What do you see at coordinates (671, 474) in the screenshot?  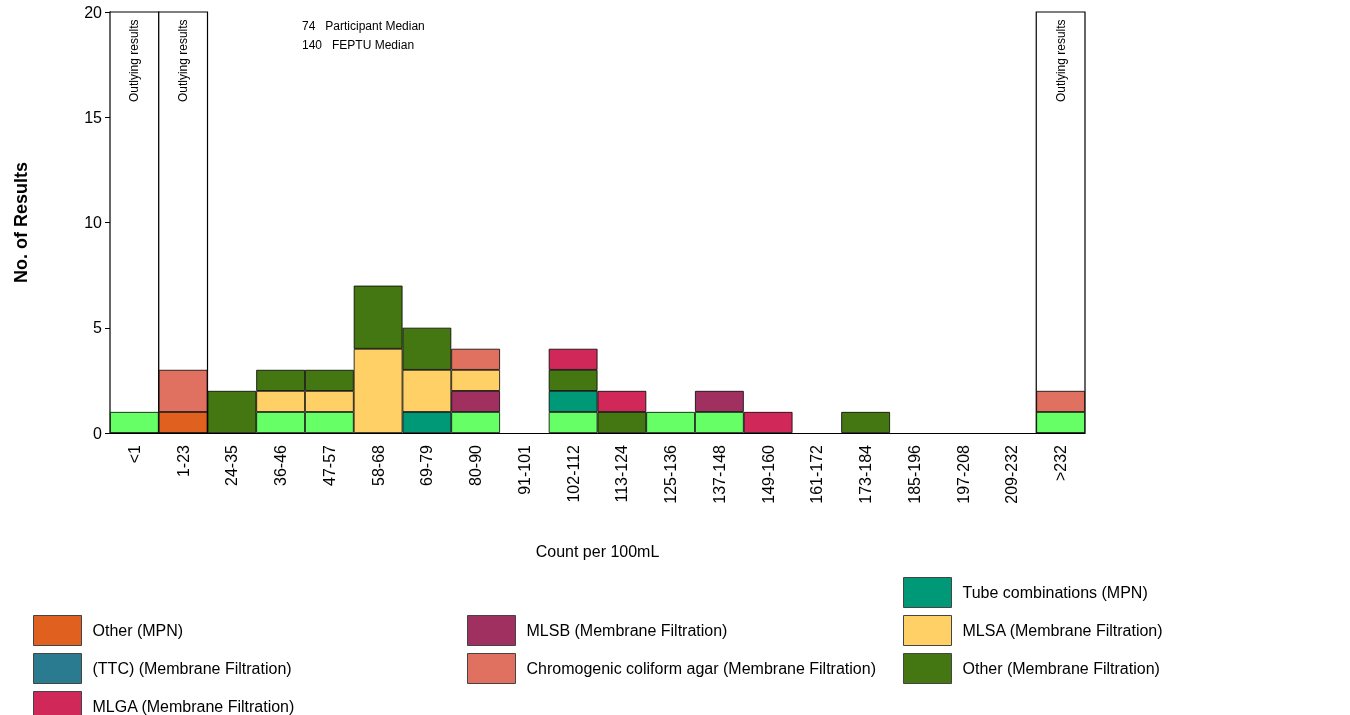 I see `x-tick-label: 125-136` at bounding box center [671, 474].